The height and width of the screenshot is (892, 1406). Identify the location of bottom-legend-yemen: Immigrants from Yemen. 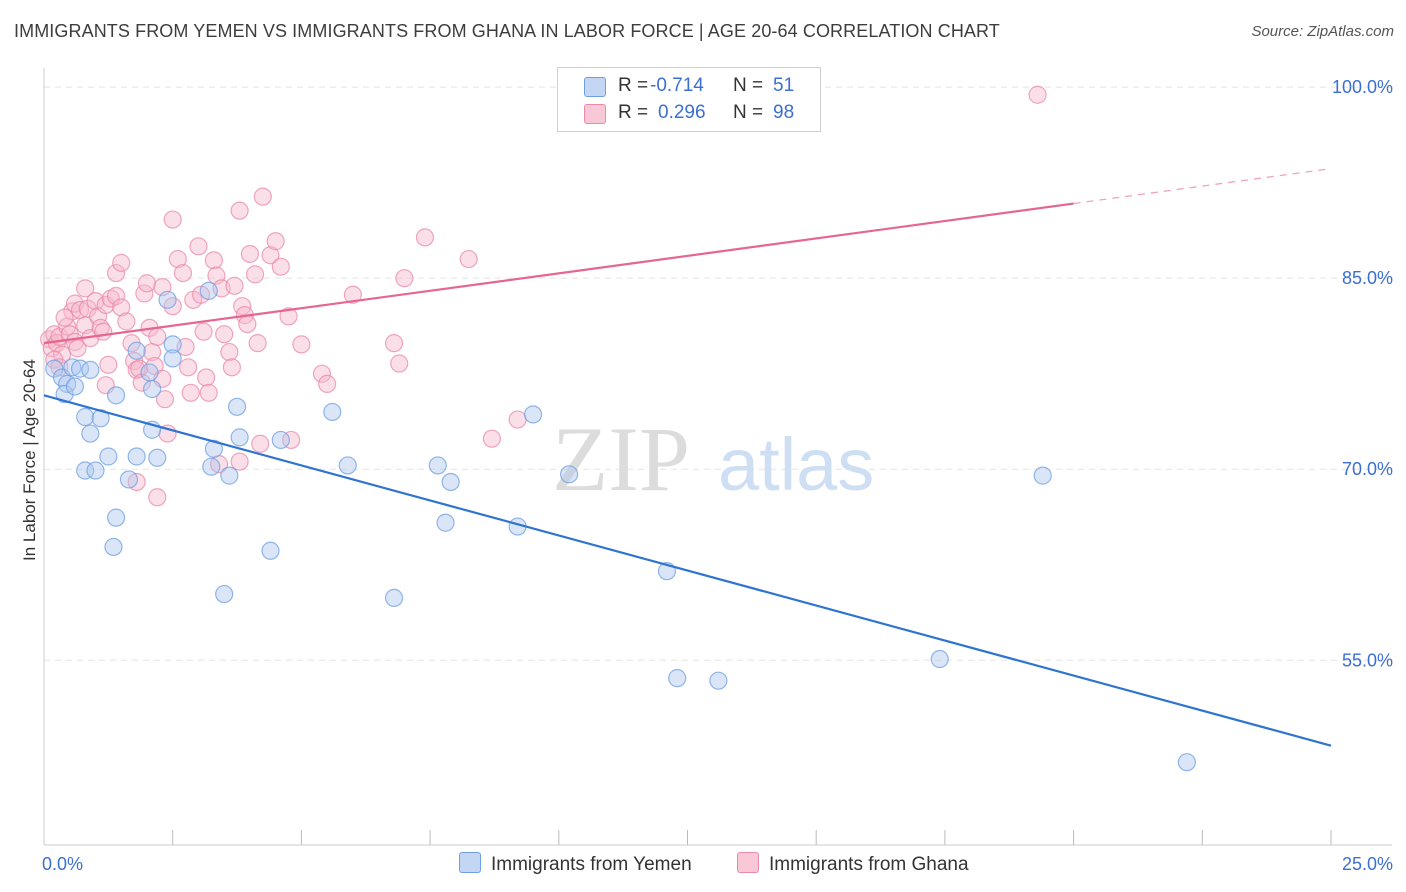
(575, 864).